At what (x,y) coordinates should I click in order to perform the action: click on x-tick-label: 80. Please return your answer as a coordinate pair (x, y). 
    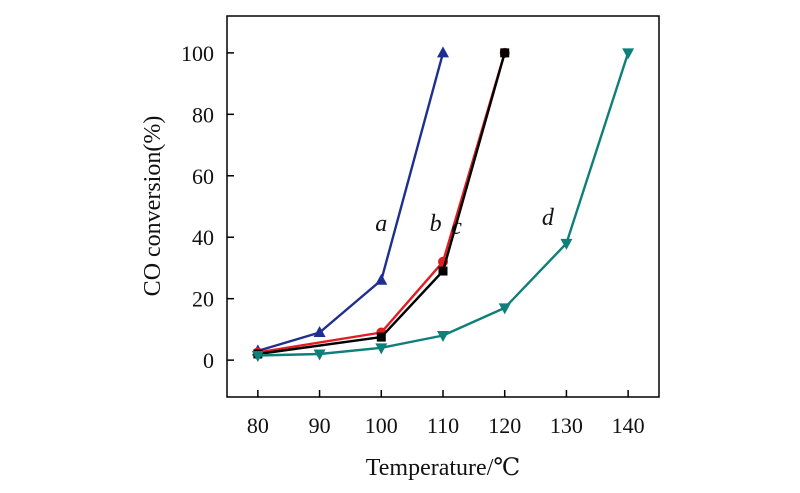
    Looking at the image, I should click on (258, 425).